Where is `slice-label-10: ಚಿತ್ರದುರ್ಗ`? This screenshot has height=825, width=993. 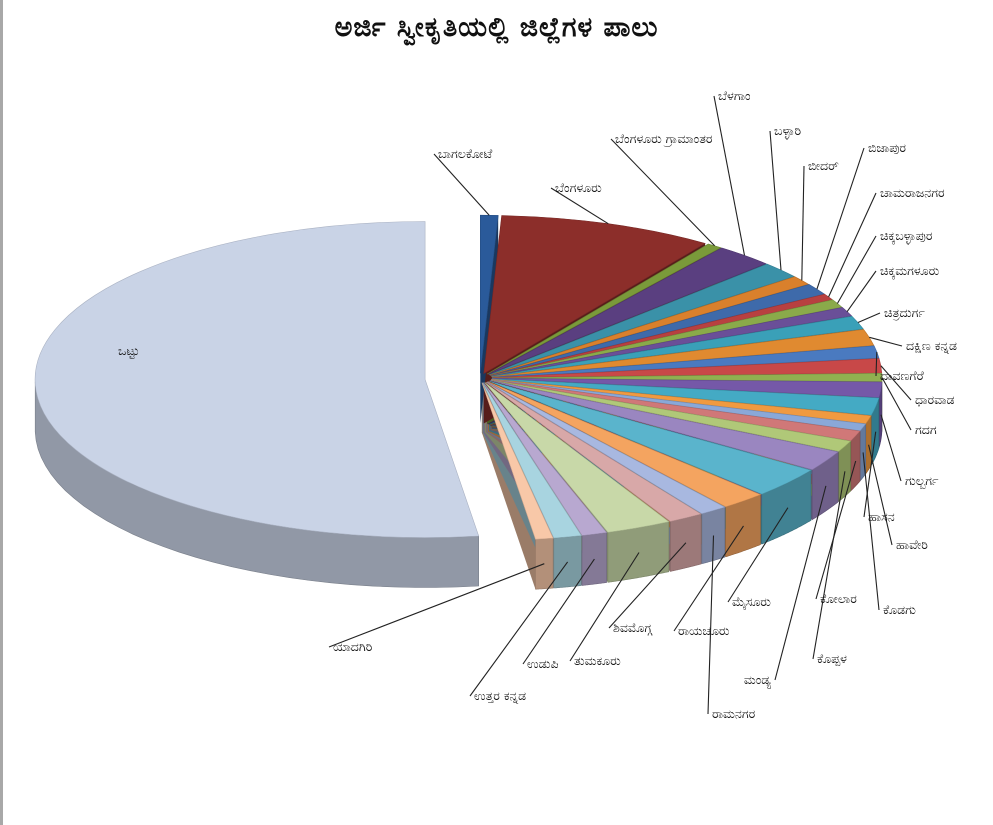 slice-label-10: ಚಿತ್ರದುರ್ಗ is located at coordinates (904, 313).